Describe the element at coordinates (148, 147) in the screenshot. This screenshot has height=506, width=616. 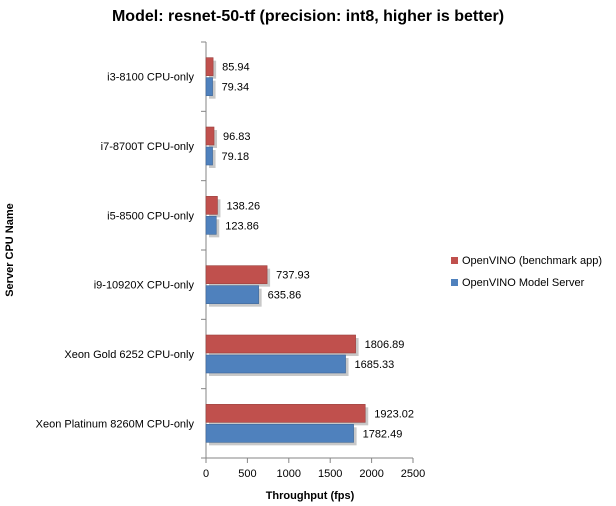
I see `category-label: i7-8700T CPU-only` at that location.